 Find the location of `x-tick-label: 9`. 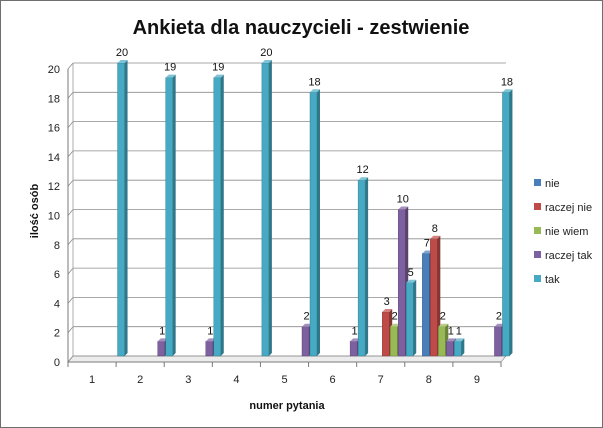

x-tick-label: 9 is located at coordinates (477, 380).